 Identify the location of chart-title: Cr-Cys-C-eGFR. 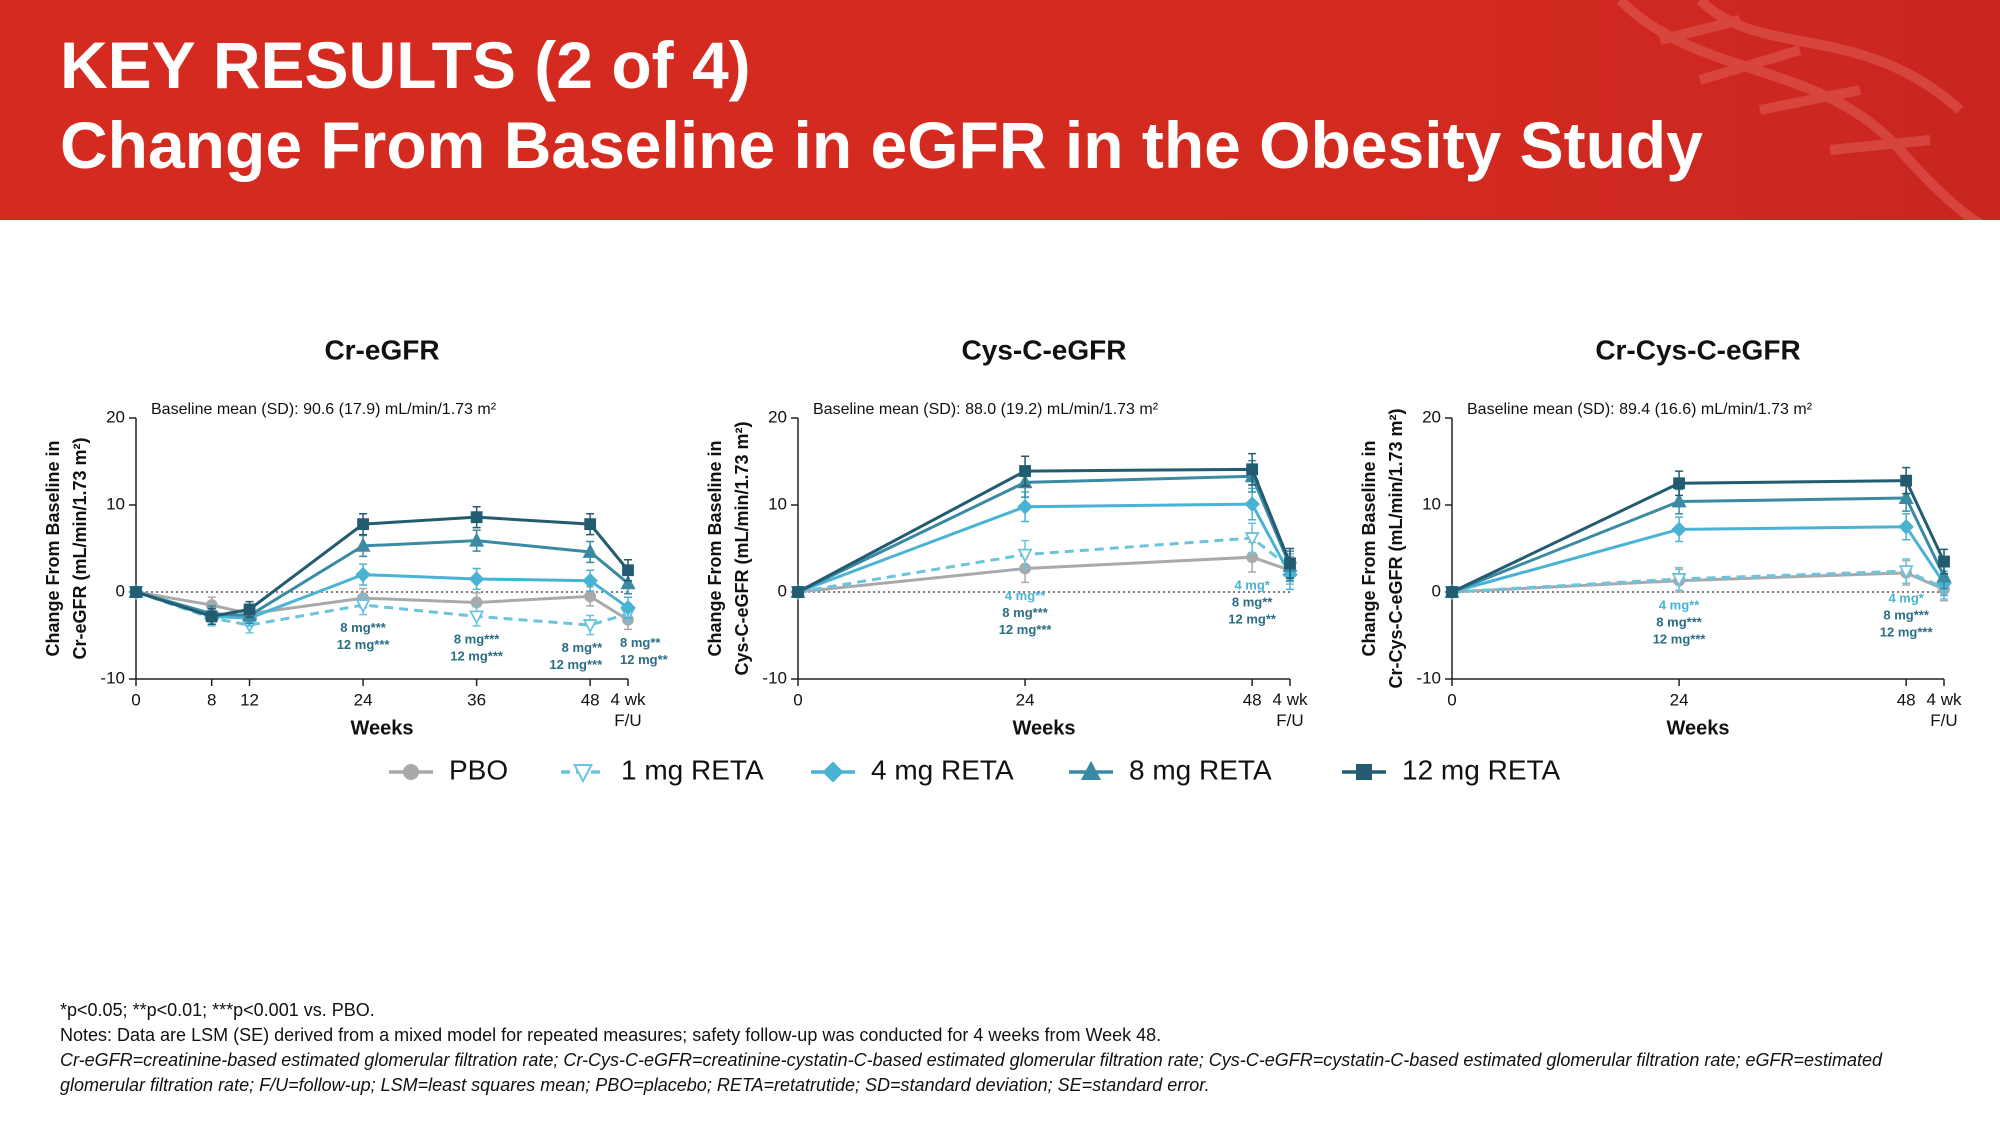
(1697, 349).